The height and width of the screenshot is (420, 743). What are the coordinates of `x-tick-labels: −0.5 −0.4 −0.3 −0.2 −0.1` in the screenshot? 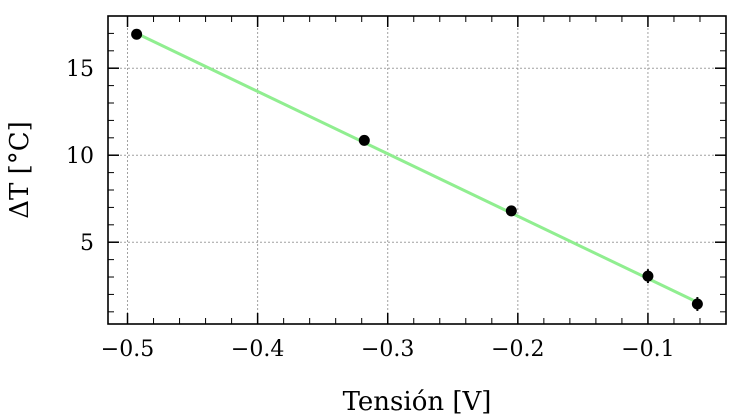 It's located at (388, 349).